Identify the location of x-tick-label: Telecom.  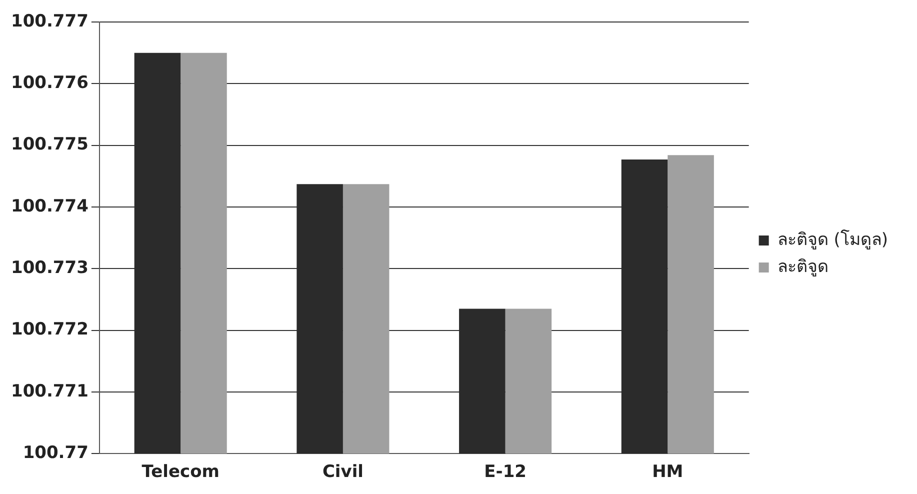
(181, 472).